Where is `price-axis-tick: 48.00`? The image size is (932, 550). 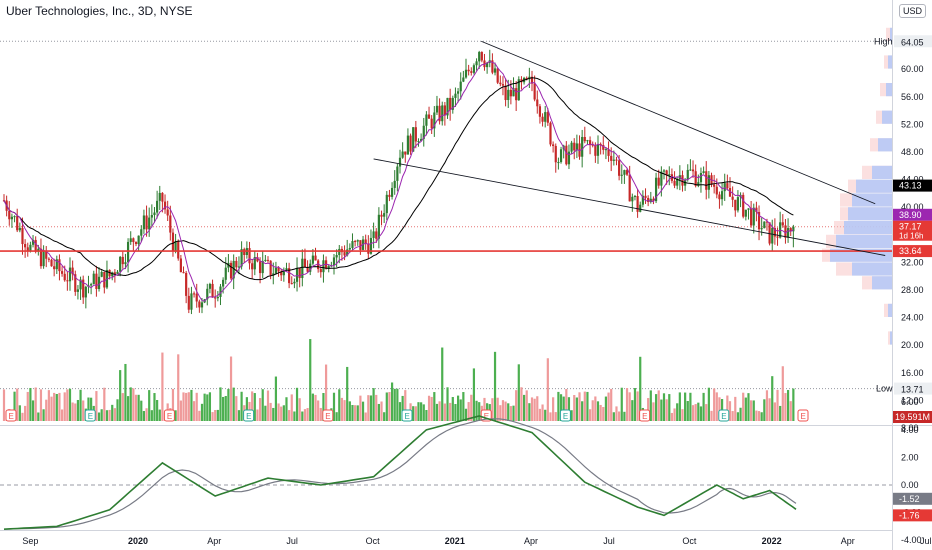
price-axis-tick: 48.00 is located at coordinates (912, 152).